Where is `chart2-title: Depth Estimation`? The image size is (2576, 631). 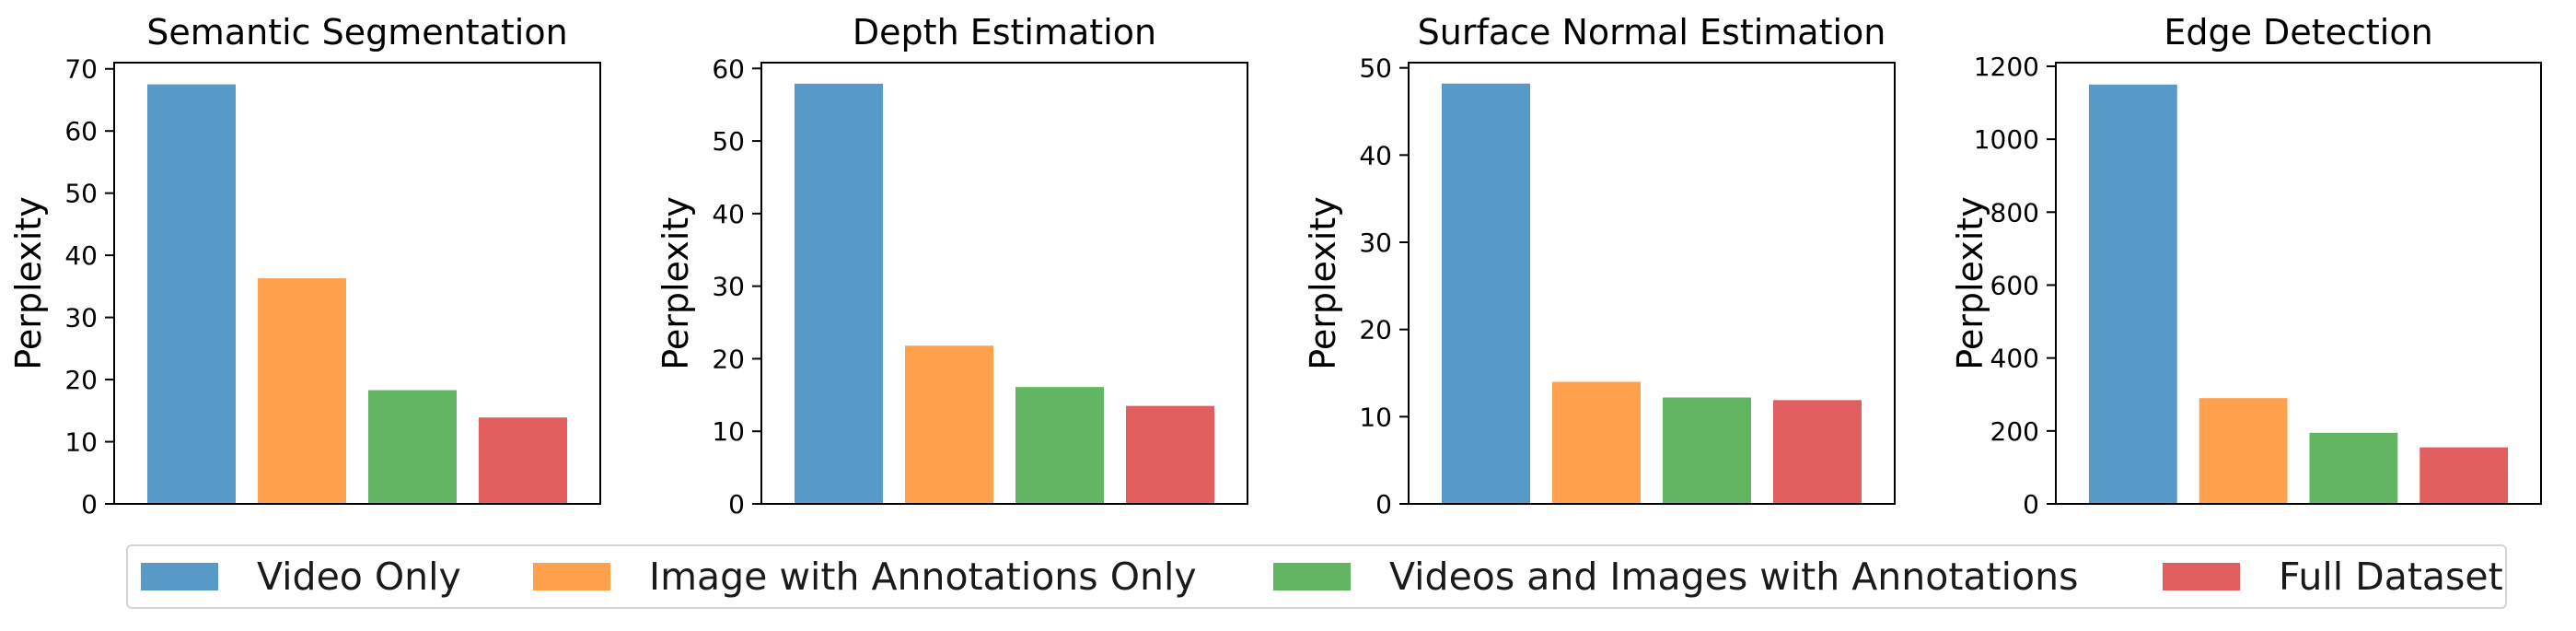 chart2-title: Depth Estimation is located at coordinates (1004, 32).